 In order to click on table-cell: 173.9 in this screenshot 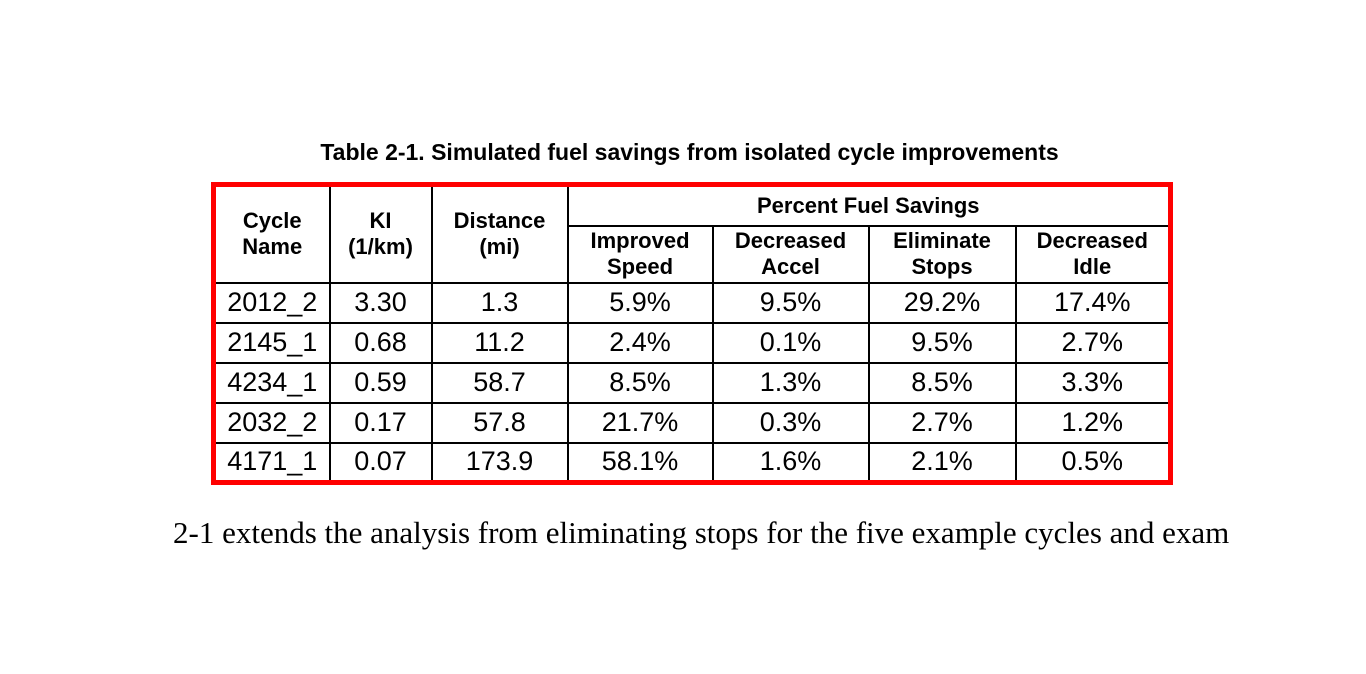, I will do `click(499, 462)`.